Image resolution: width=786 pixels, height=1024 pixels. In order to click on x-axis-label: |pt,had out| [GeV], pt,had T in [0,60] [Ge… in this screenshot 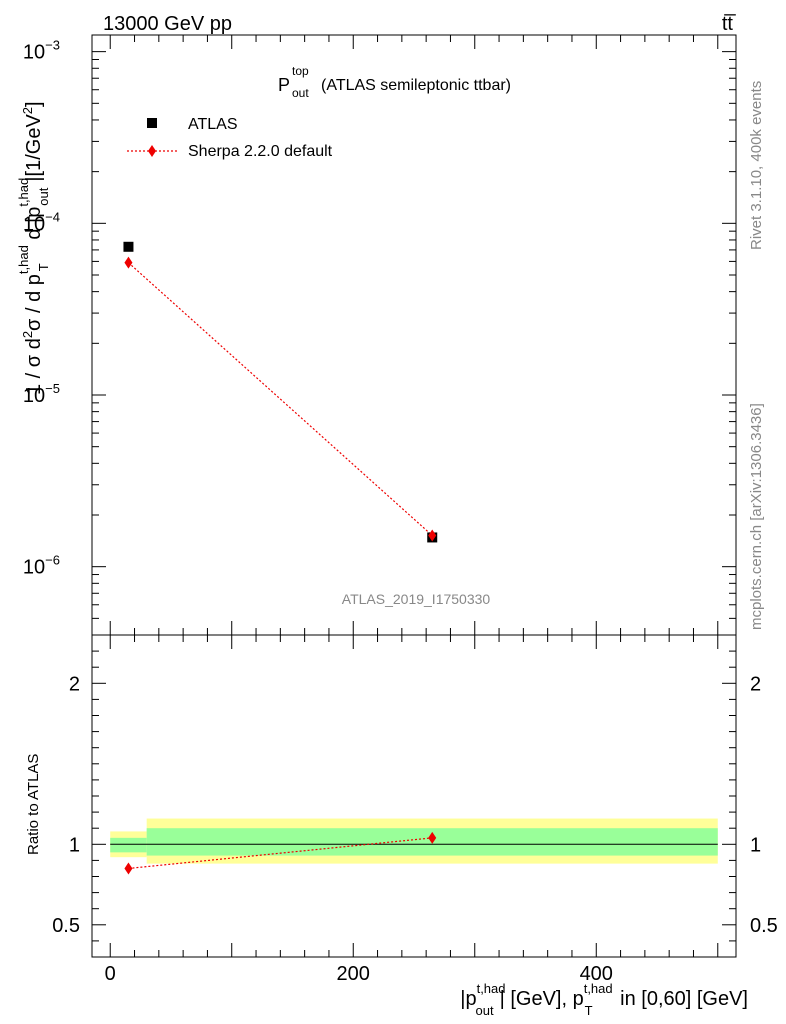, I will do `click(604, 999)`.